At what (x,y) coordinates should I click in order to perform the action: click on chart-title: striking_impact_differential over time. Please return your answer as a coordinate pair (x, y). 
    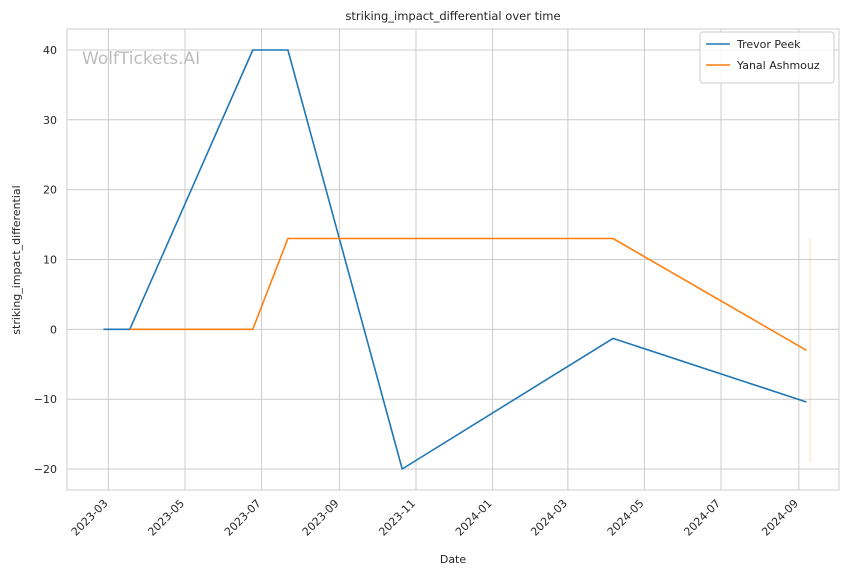
    Looking at the image, I should click on (452, 16).